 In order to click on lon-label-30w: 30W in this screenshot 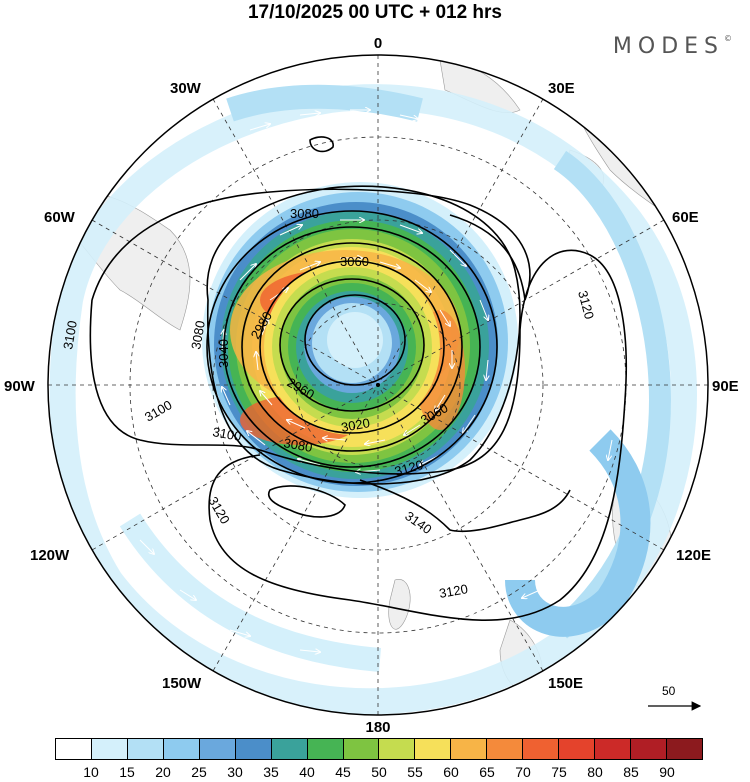, I will do `click(186, 88)`.